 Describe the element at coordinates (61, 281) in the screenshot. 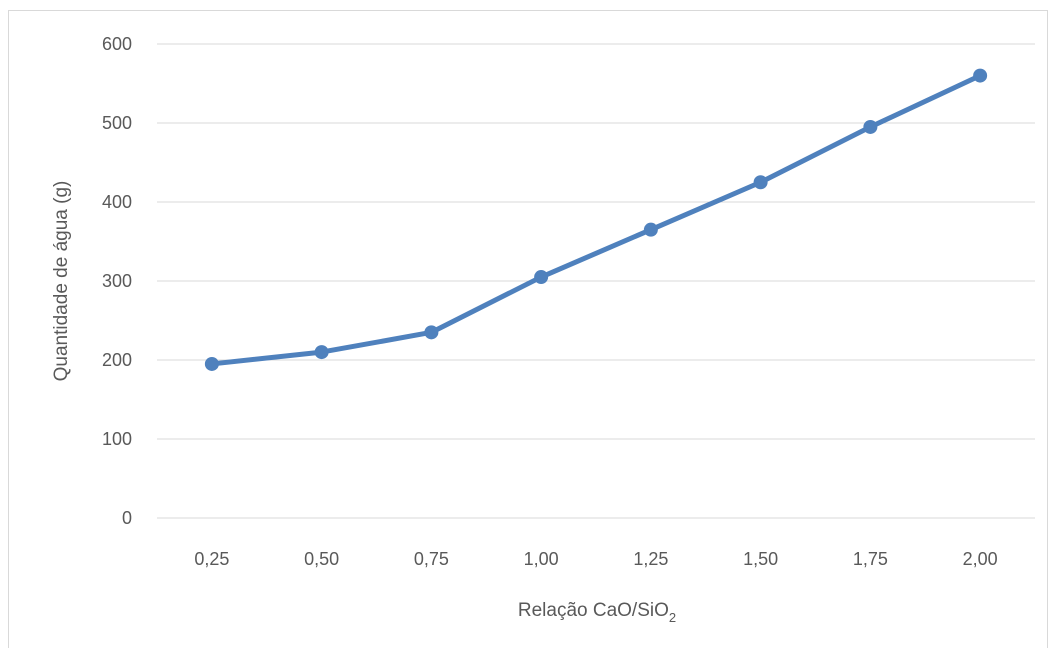

I see `y-axis-title: Quantidade de água (g)` at that location.